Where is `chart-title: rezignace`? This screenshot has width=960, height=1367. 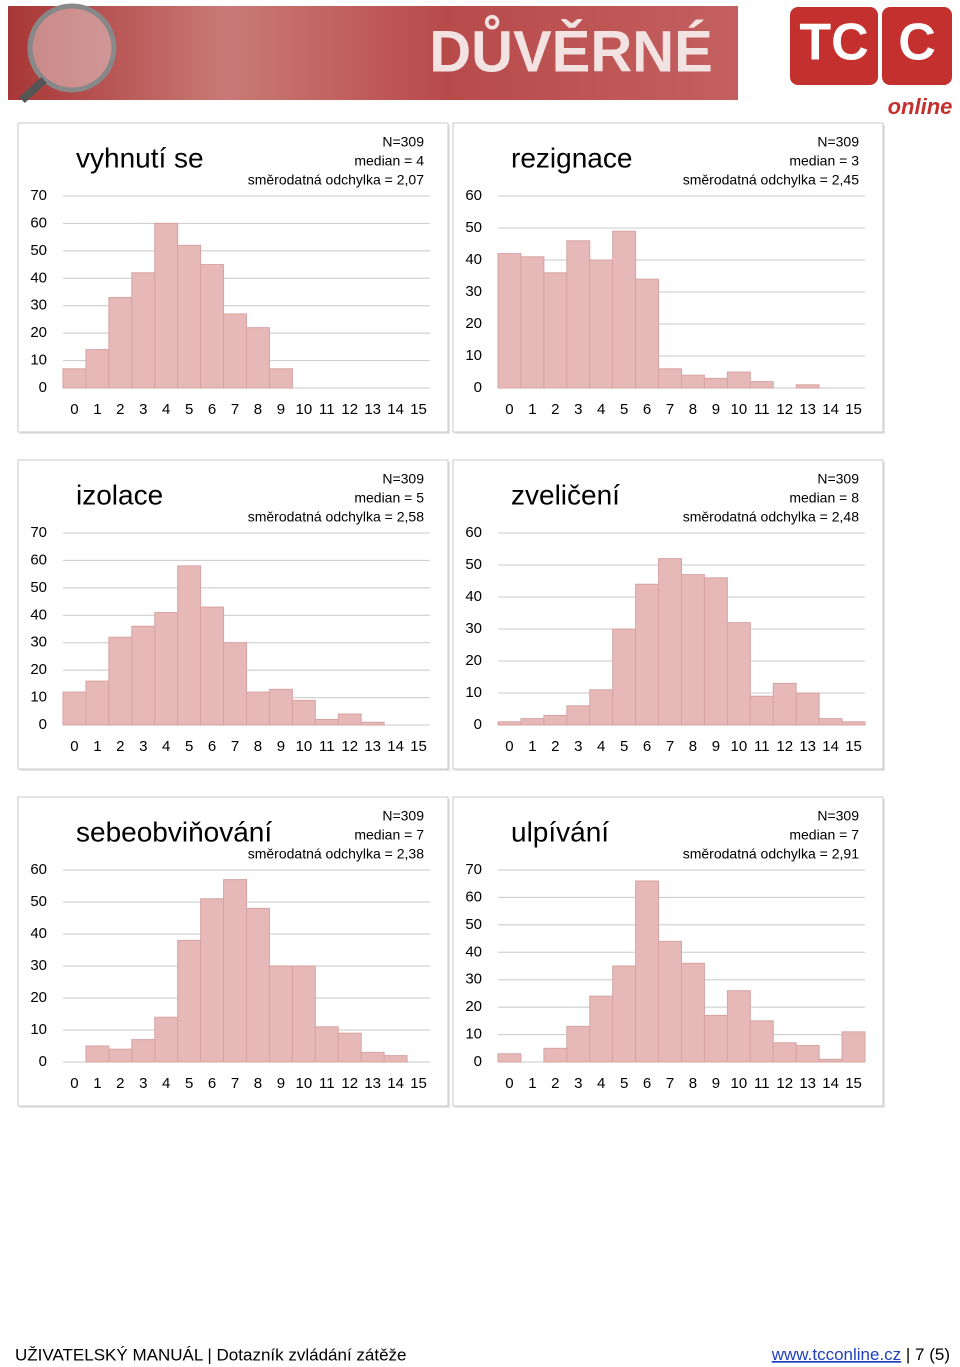
chart-title: rezignace is located at coordinates (571, 157).